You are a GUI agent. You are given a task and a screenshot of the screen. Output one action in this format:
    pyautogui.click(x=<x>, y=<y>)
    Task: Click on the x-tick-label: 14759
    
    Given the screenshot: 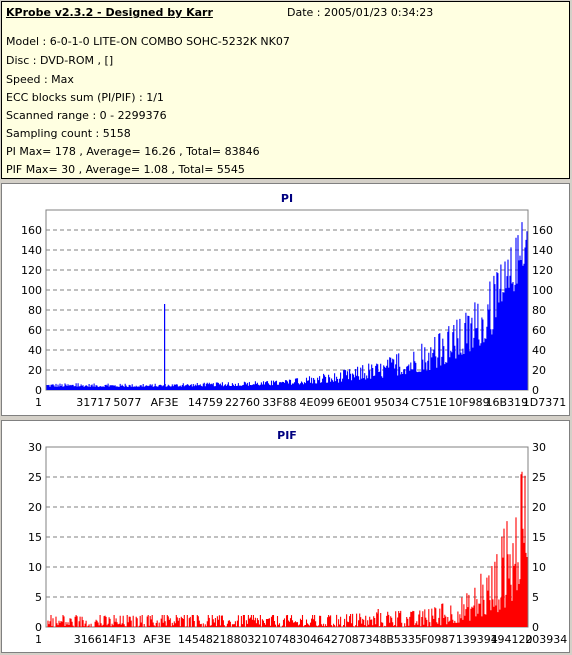 What is the action you would take?
    pyautogui.click(x=205, y=402)
    